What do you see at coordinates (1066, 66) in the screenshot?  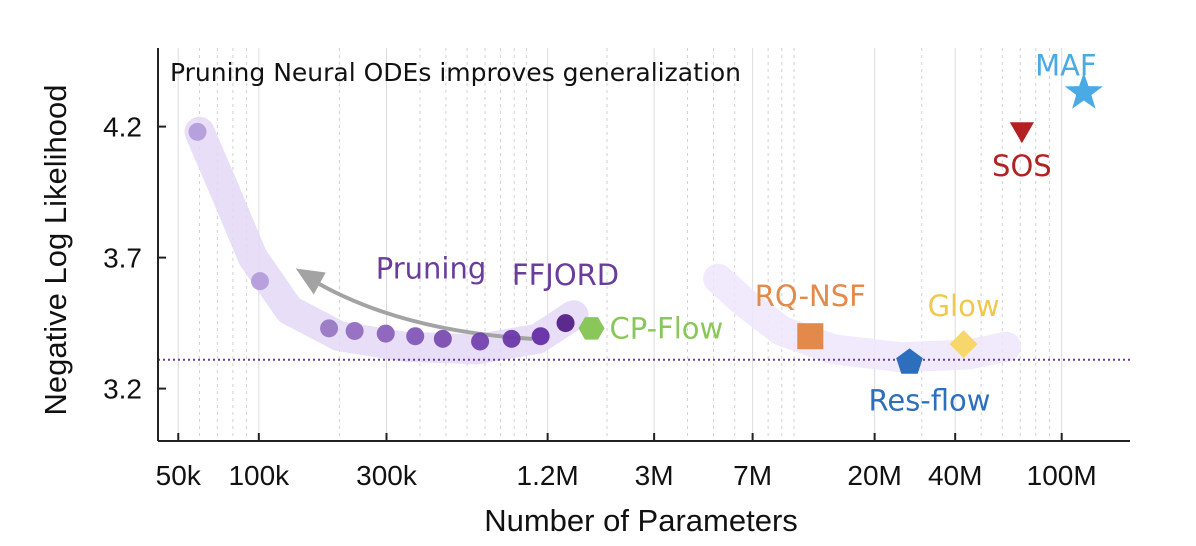 I see `maf-label: MAF` at bounding box center [1066, 66].